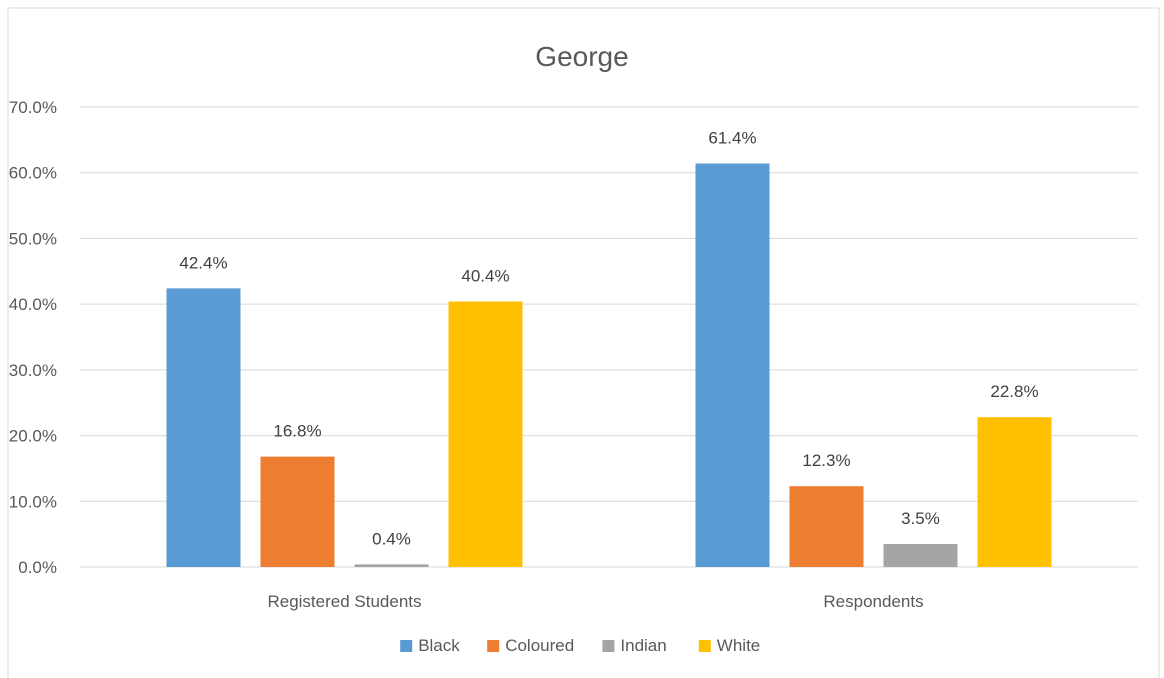 This screenshot has height=678, width=1164. What do you see at coordinates (33, 337) in the screenshot?
I see `y-axis-ticks: 0.0% 10.0% 20.0% 30.0% 40.0% 50.0% 60.0% 70.0%` at bounding box center [33, 337].